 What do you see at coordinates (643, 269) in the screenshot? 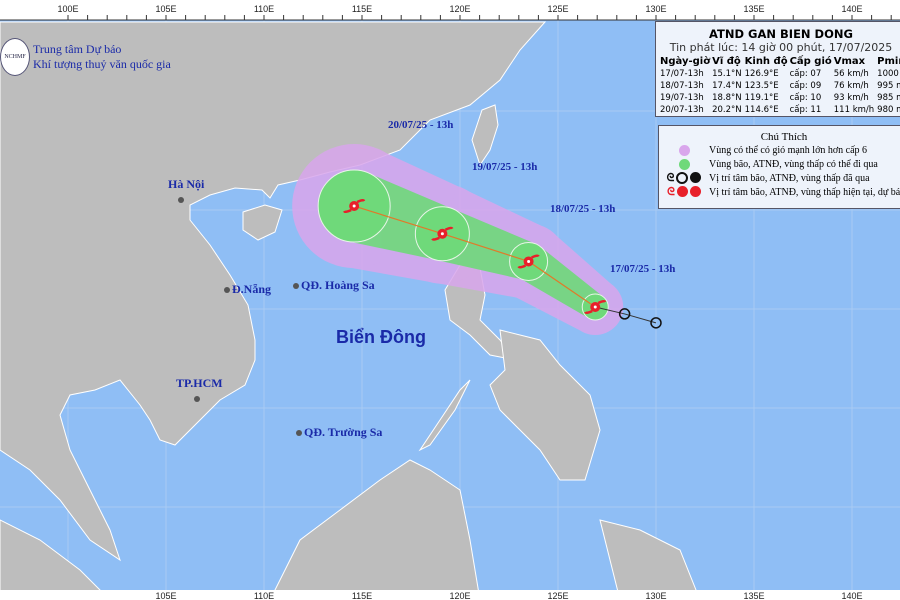
I see `track-label-17: 17/07/25 - 13h` at bounding box center [643, 269].